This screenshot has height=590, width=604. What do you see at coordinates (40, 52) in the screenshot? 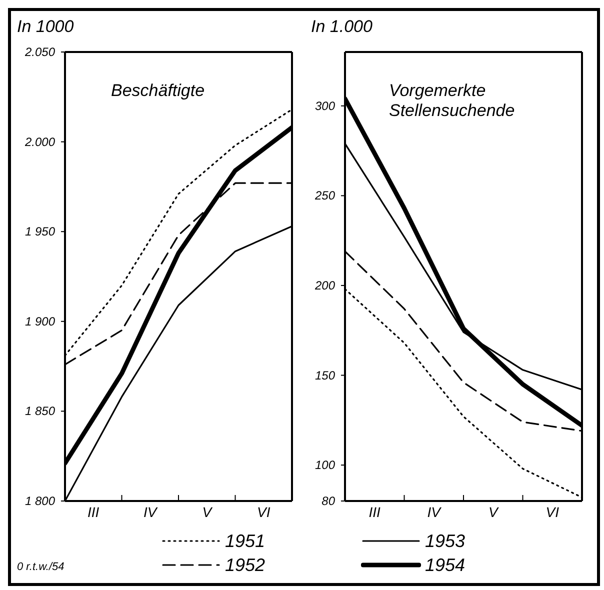
I see `y-tick-label: 2.050` at bounding box center [40, 52].